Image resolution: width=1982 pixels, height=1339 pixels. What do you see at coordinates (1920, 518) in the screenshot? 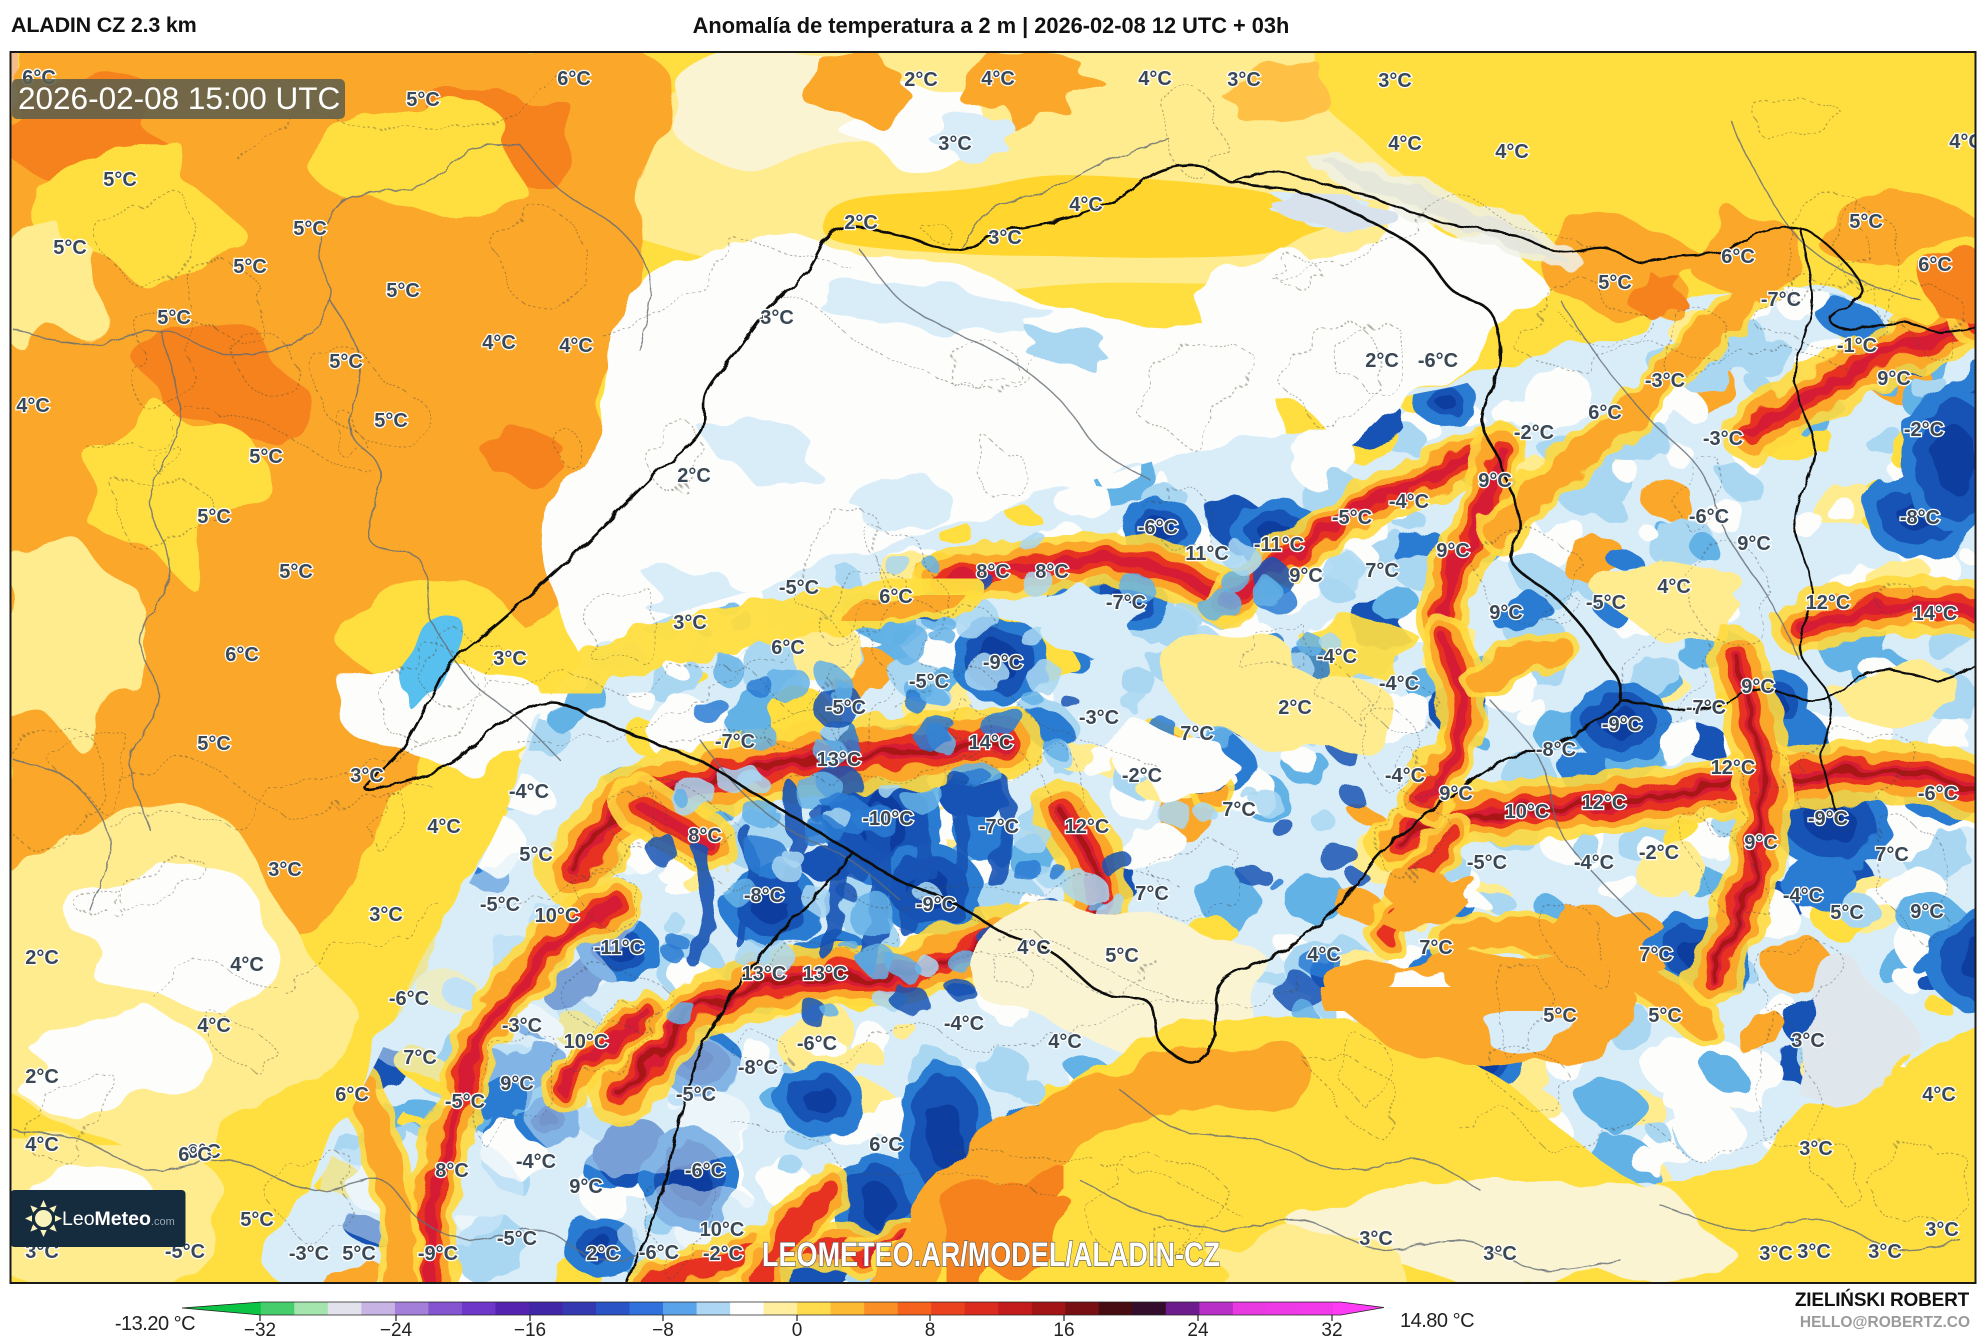
I see `svg-text: -8°C` at bounding box center [1920, 518].